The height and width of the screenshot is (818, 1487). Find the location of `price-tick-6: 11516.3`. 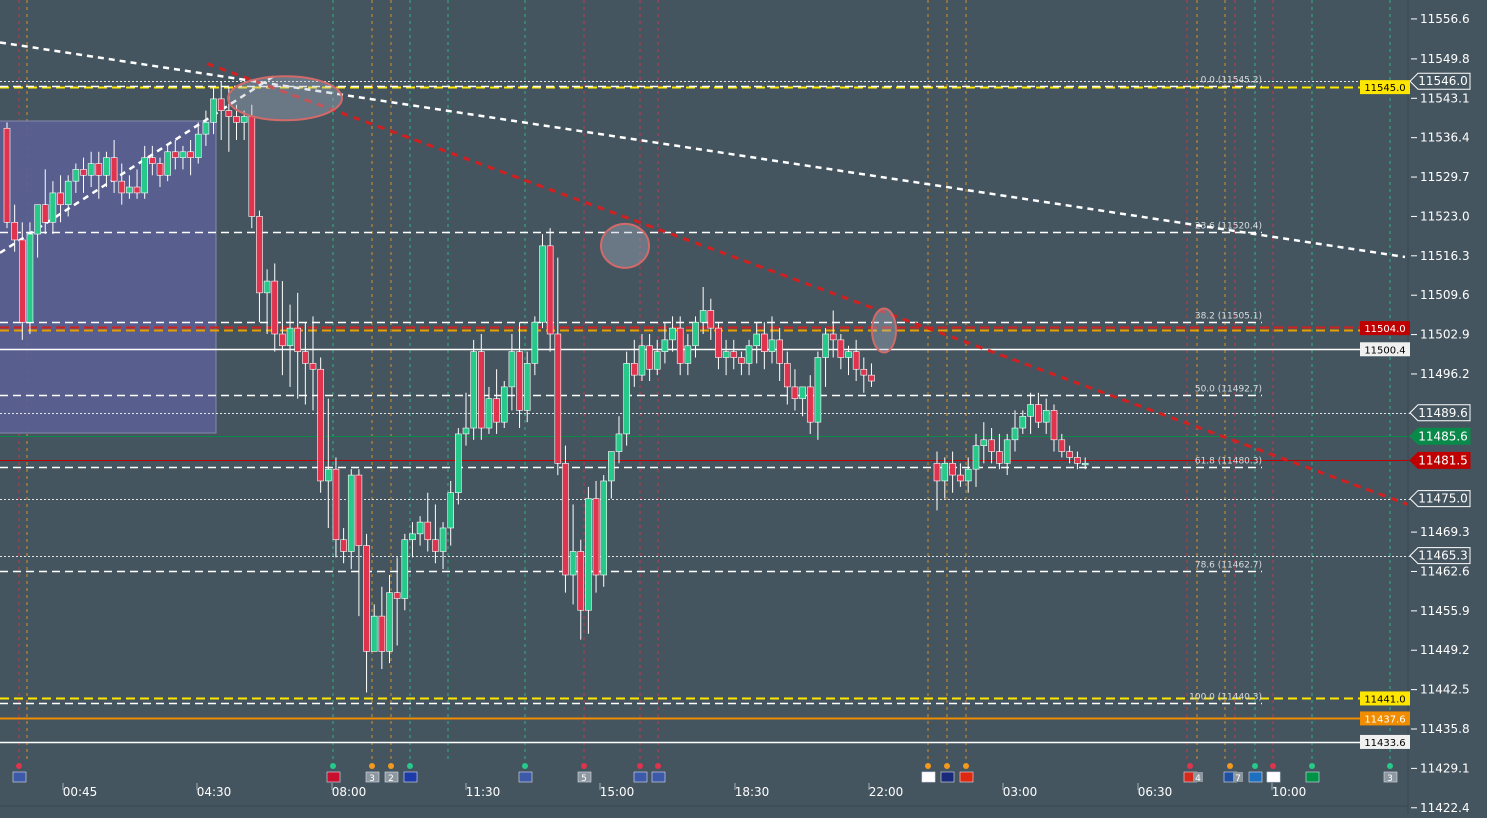

price-tick-6: 11516.3 is located at coordinates (1445, 256).